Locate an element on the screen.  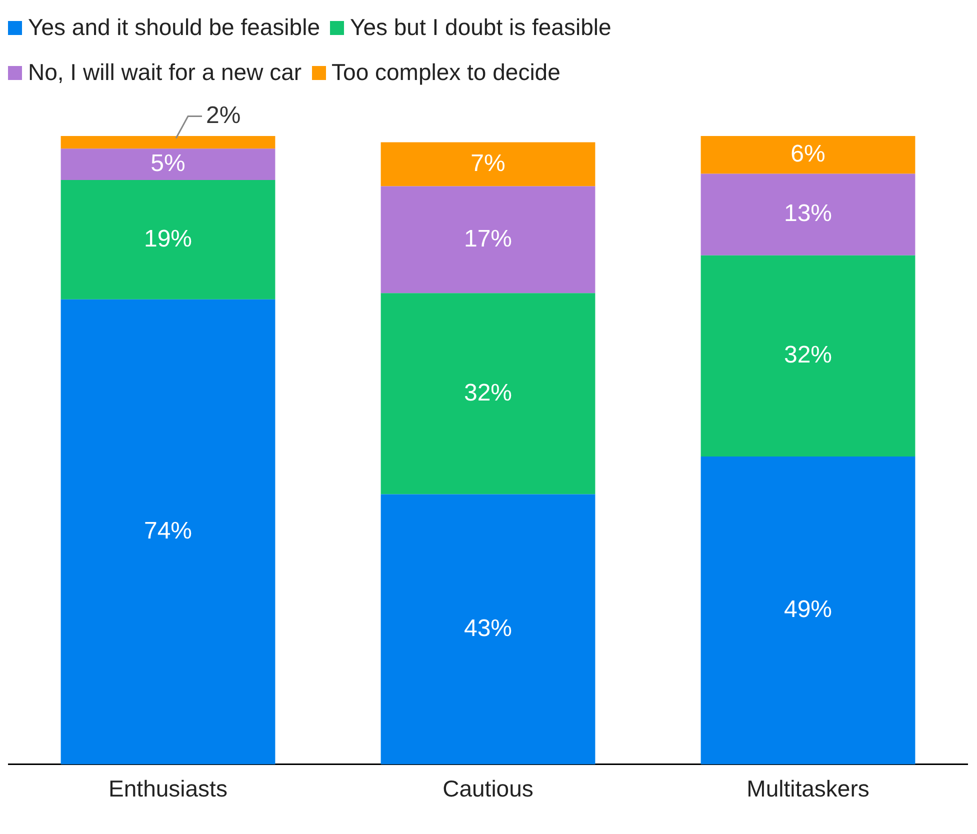
legend-label: Yes and it should be feasible is located at coordinates (174, 27).